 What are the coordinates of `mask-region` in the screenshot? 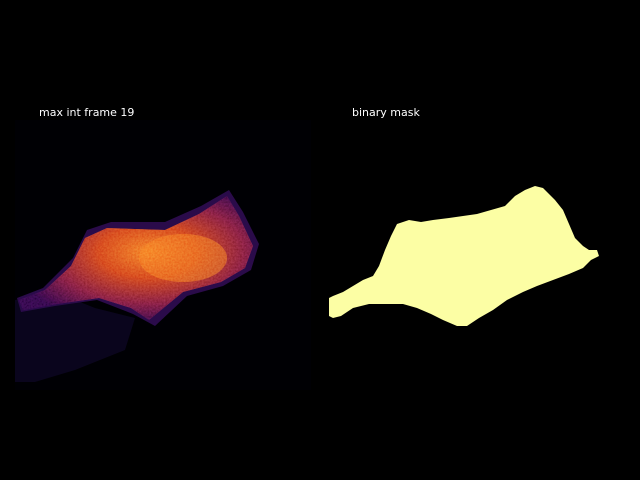 It's located at (464, 256).